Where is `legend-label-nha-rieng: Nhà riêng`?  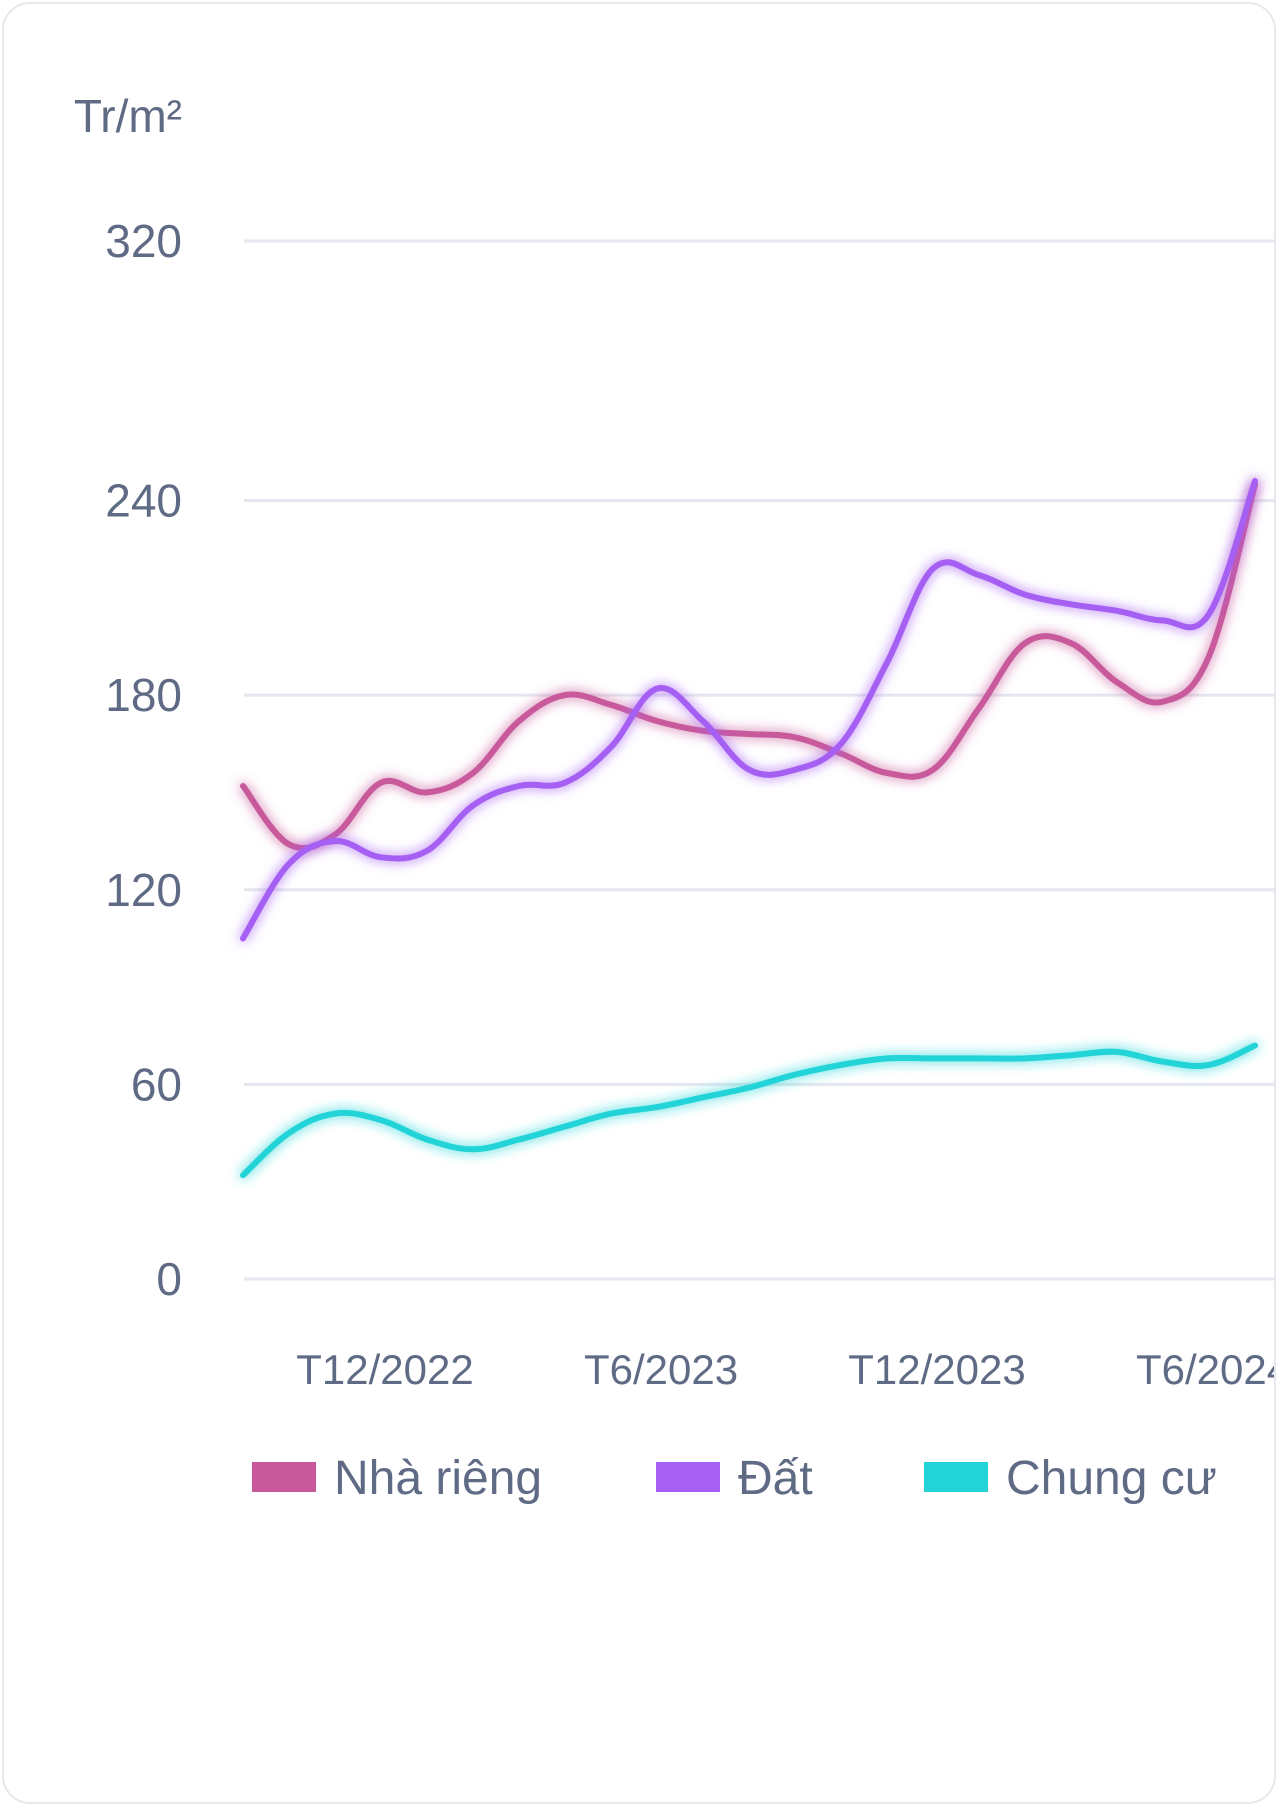 legend-label-nha-rieng: Nhà riêng is located at coordinates (438, 1478).